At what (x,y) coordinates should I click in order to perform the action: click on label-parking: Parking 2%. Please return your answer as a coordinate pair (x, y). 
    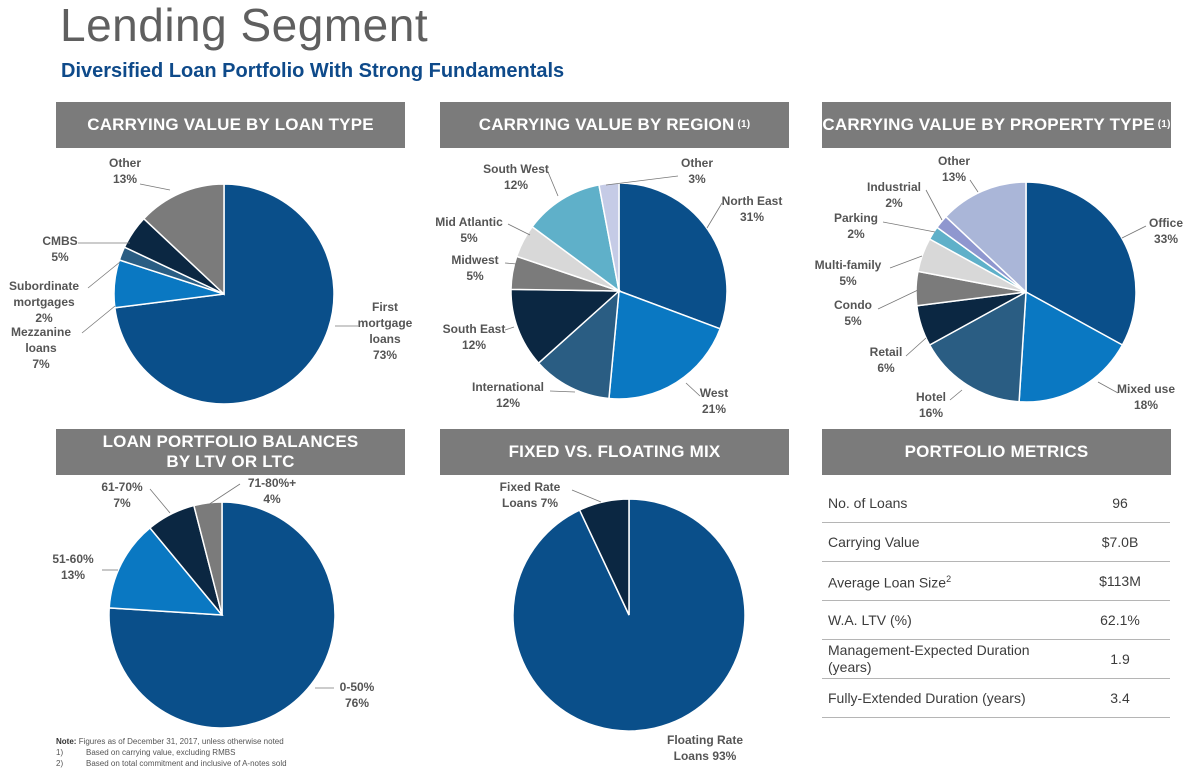
    Looking at the image, I should click on (856, 226).